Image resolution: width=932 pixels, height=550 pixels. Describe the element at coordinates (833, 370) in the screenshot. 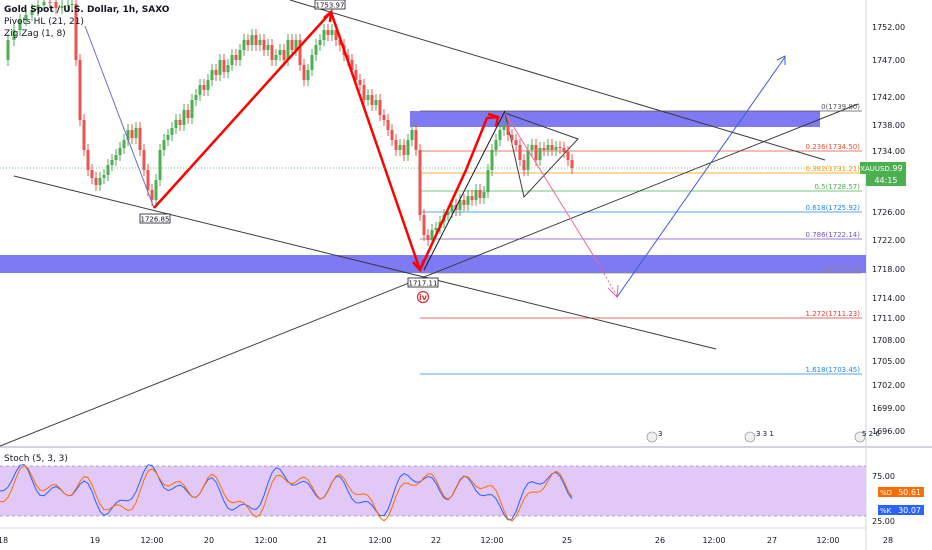

I see `fib-level-label: 1.618(1703.45)` at that location.